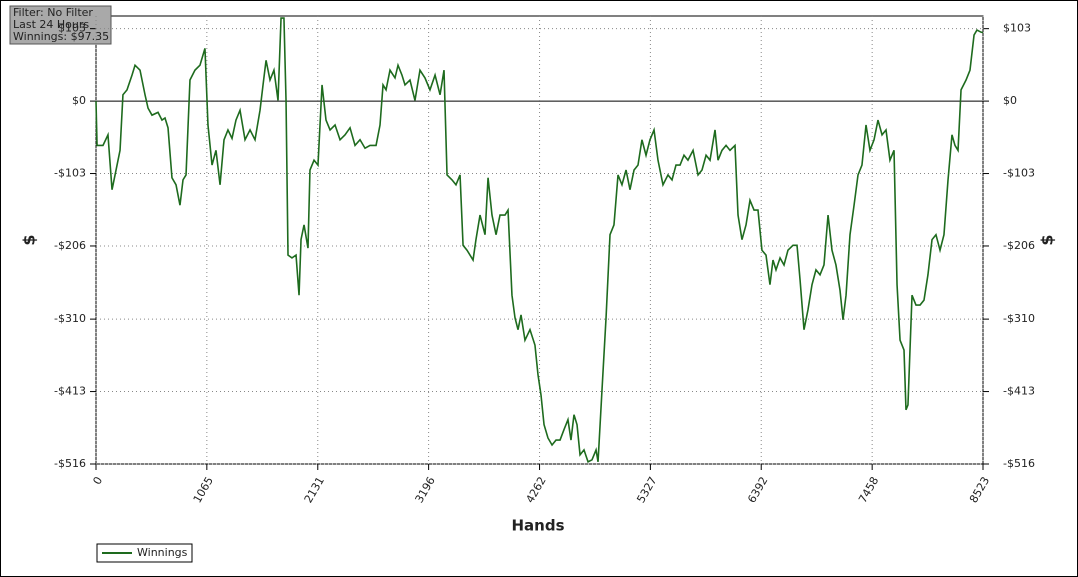 Image resolution: width=1078 pixels, height=577 pixels. Describe the element at coordinates (61, 36) in the screenshot. I see `info-line: Winnings: $97.35` at that location.